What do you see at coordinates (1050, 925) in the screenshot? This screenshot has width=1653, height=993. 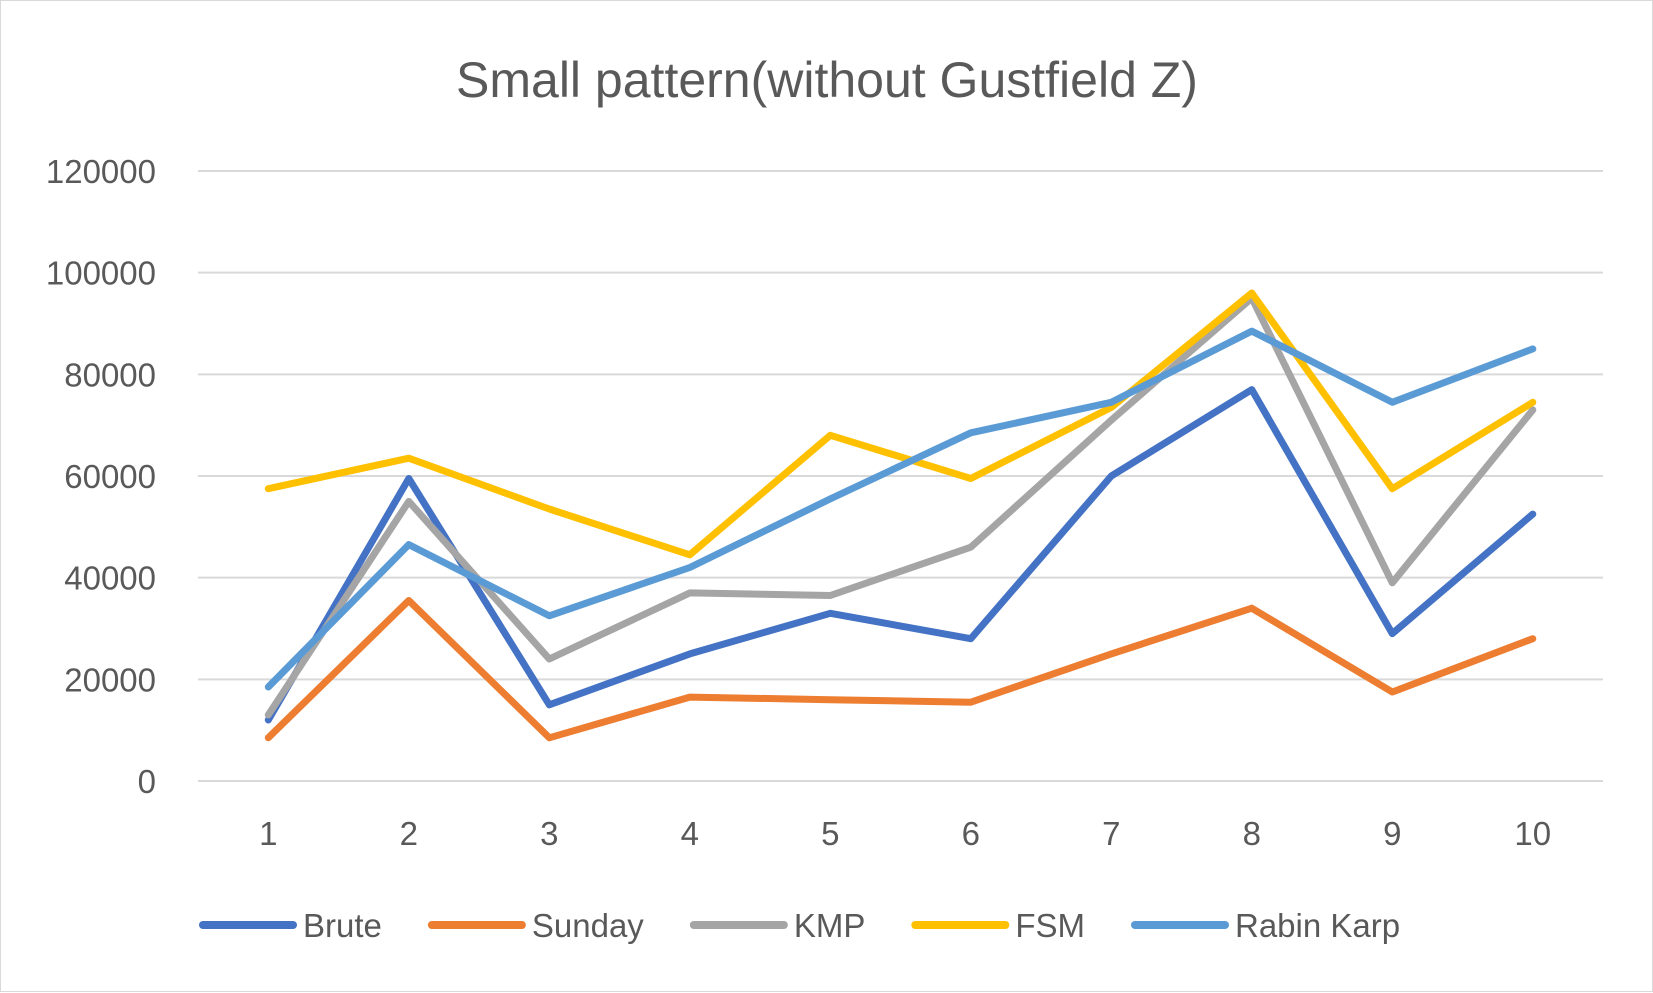 I see `legend-label: FSM` at bounding box center [1050, 925].